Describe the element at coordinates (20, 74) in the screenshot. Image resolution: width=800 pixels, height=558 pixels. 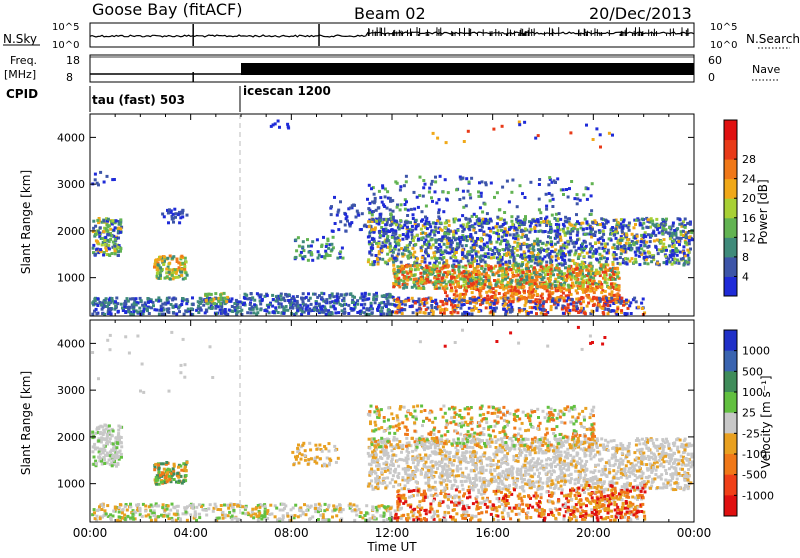
I see `freq-label-2: [MHz]` at that location.